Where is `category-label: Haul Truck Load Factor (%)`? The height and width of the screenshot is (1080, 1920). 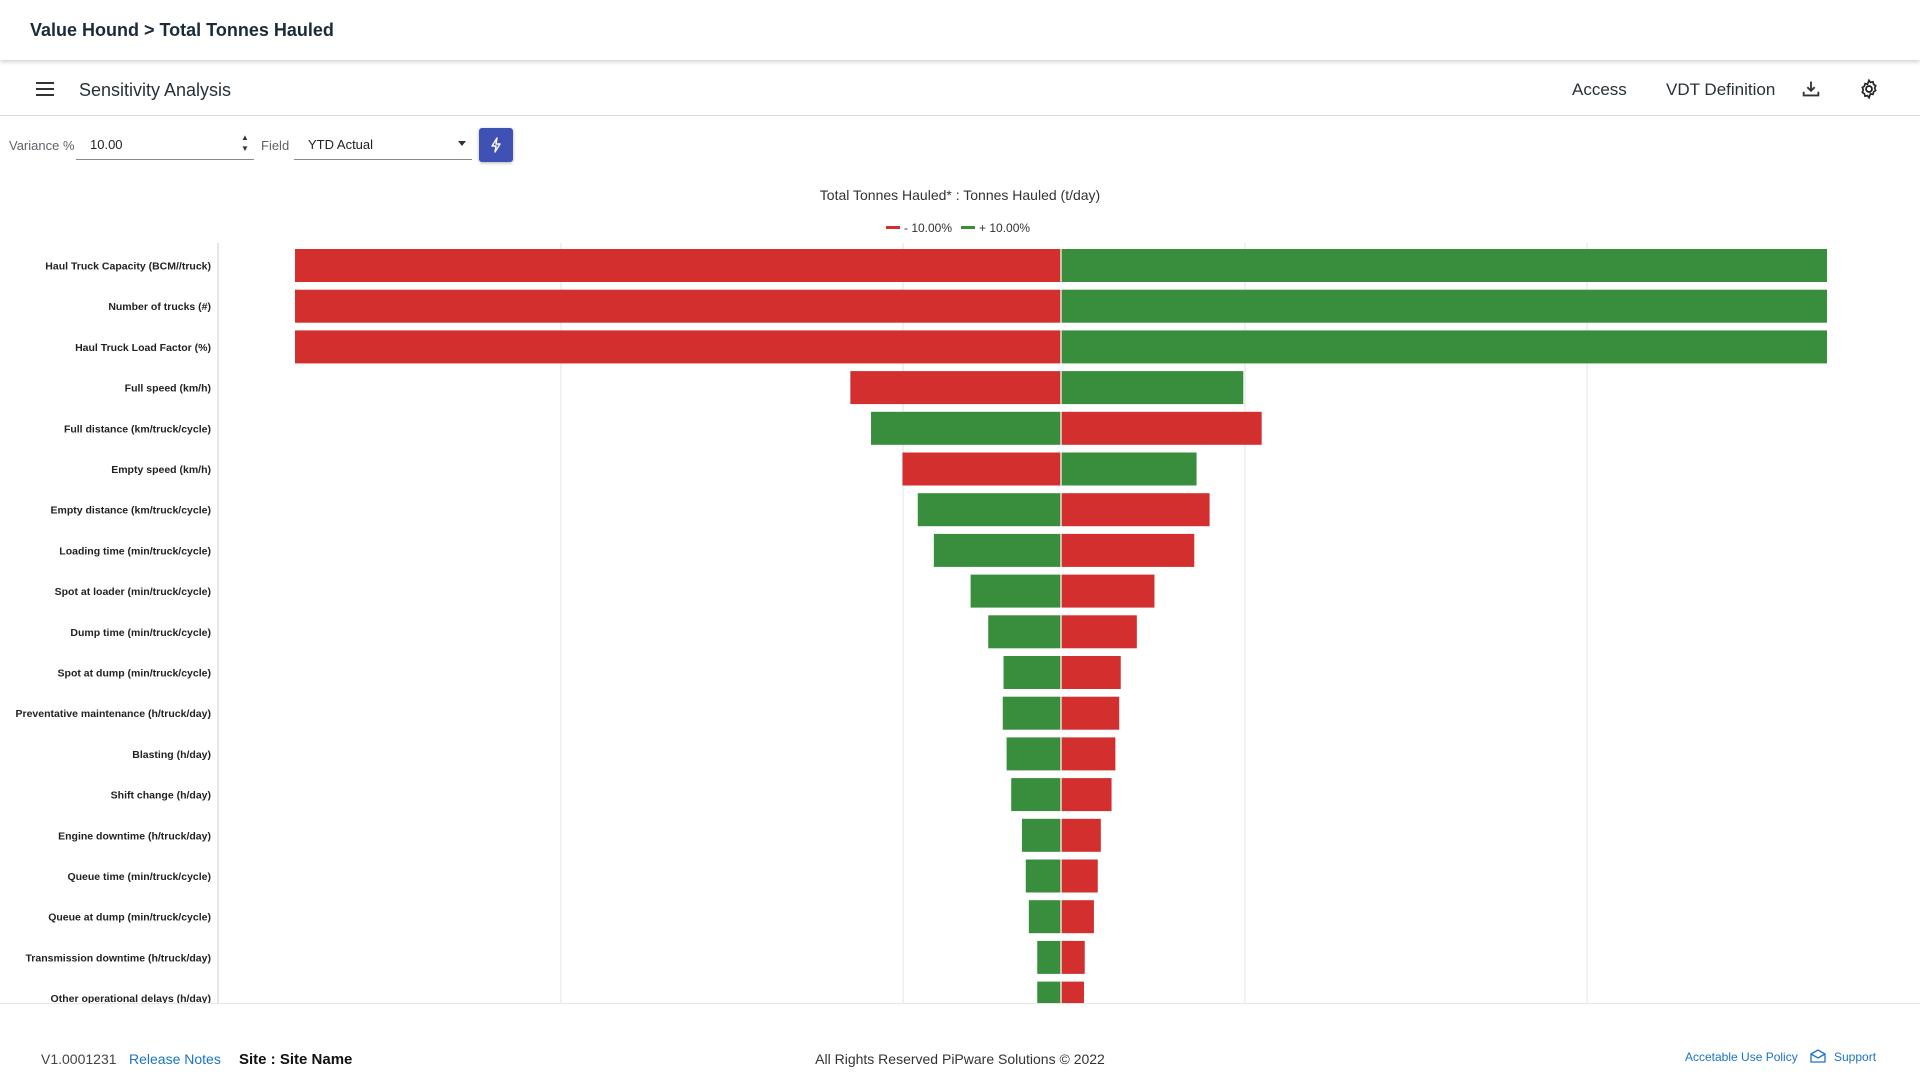
category-label: Haul Truck Load Factor (%) is located at coordinates (143, 348).